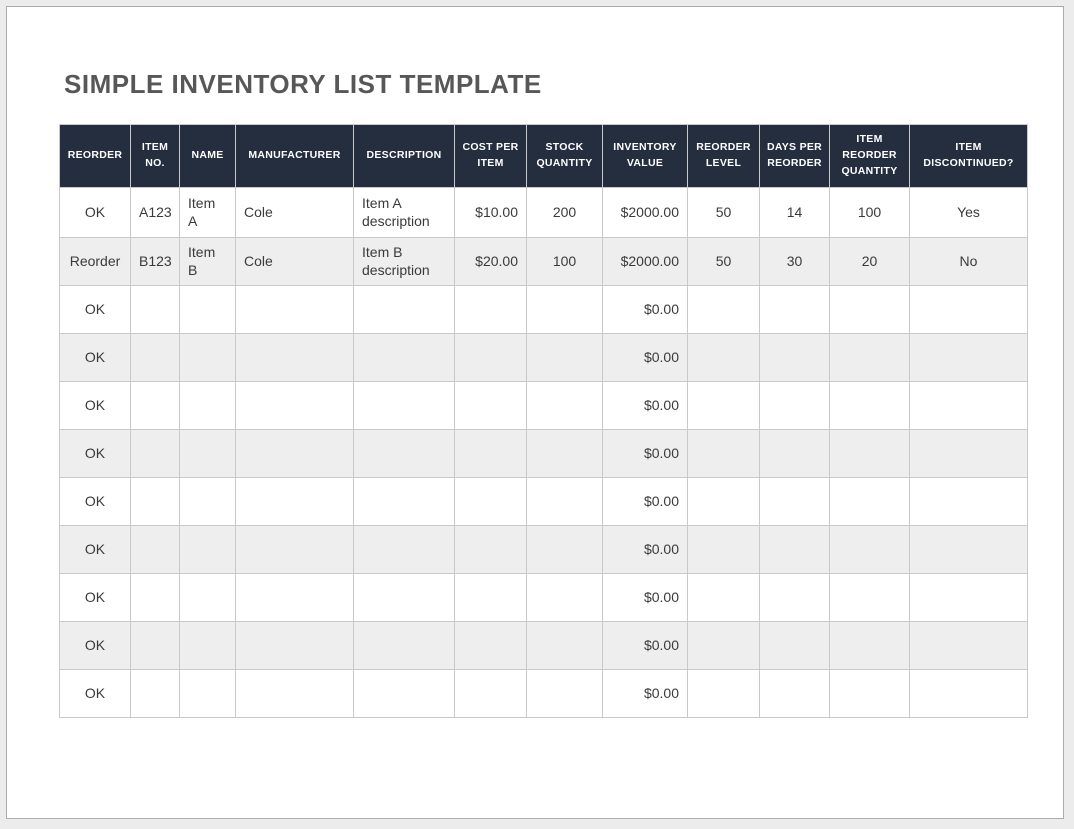 The image size is (1074, 829). I want to click on cell-cost-per-item: $10.00, so click(490, 212).